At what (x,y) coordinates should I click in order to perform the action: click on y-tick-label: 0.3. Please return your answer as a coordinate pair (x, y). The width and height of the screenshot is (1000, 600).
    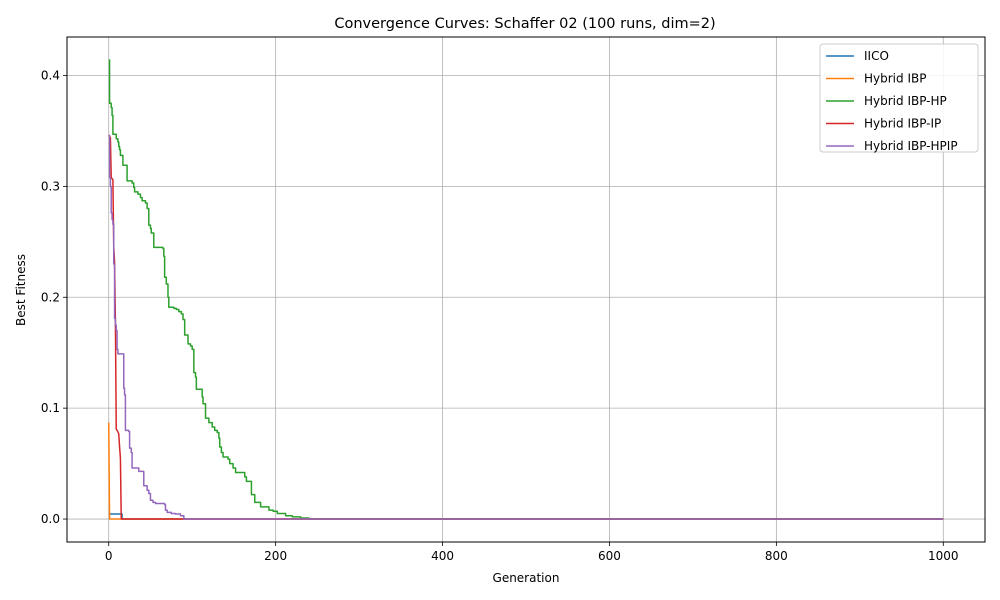
    Looking at the image, I should click on (50, 186).